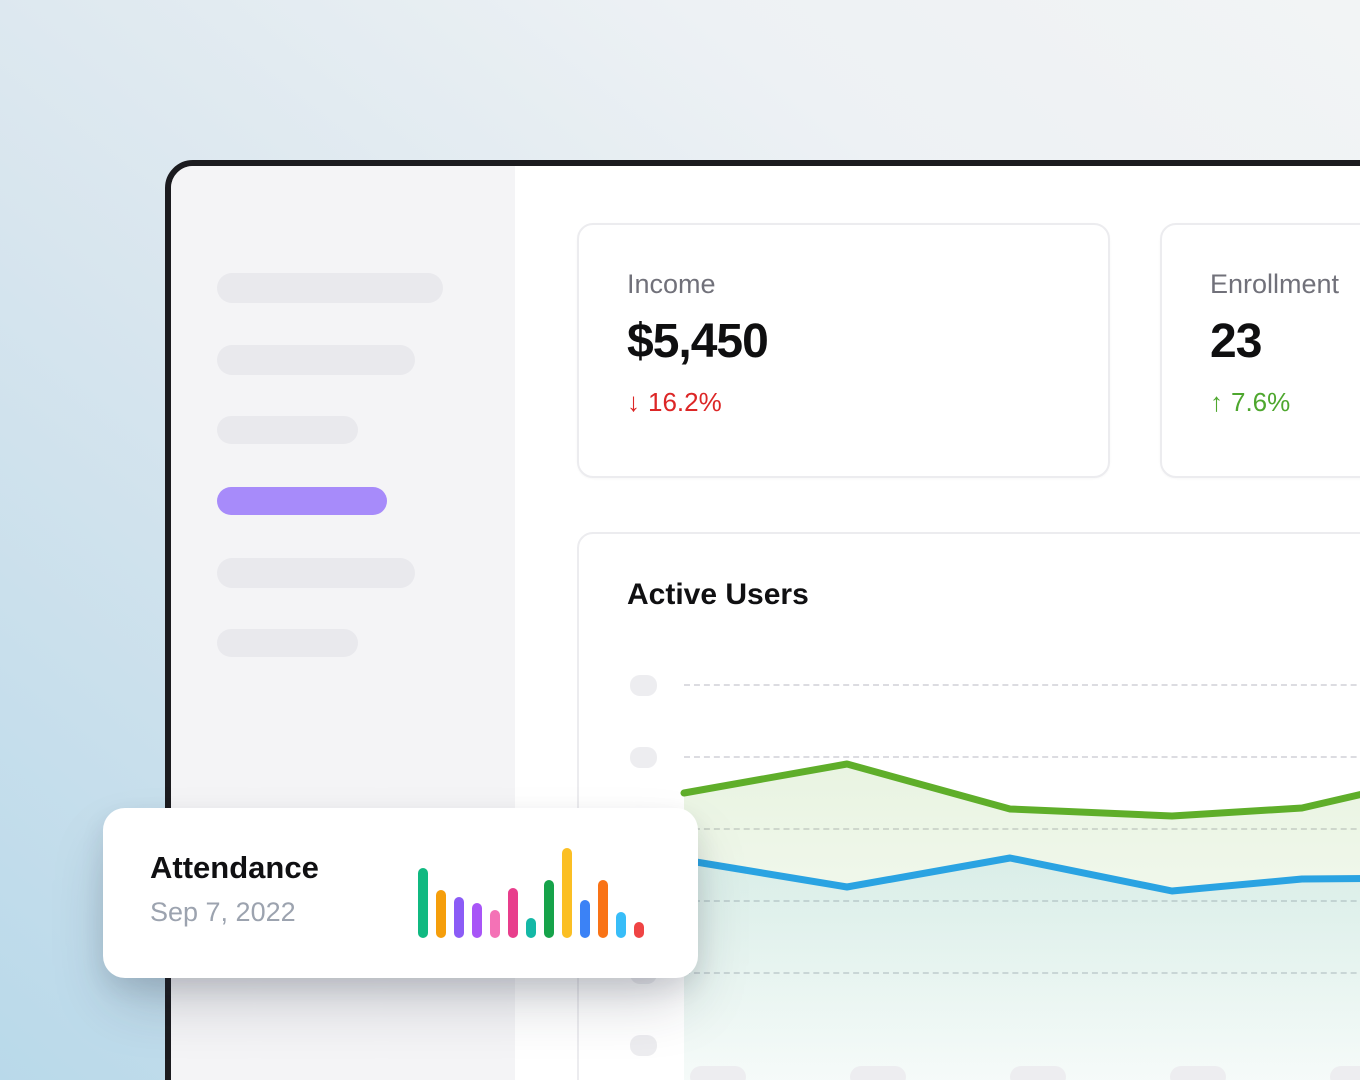  Describe the element at coordinates (1020, 874) in the screenshot. I see `chart-line-blue` at that location.